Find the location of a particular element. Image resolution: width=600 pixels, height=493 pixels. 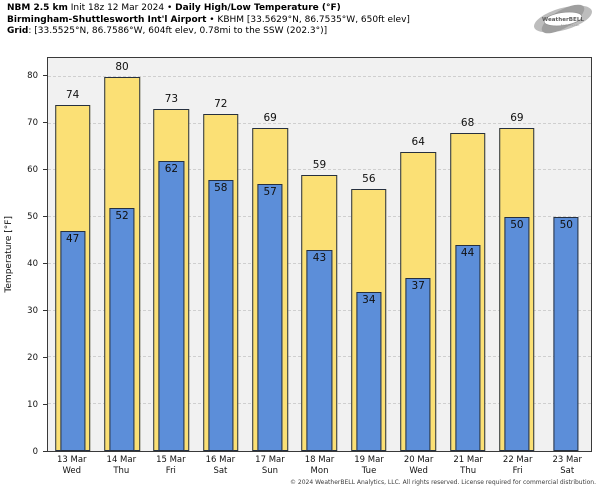

x-tick-label: 16 Mar Sat is located at coordinates (221, 465).